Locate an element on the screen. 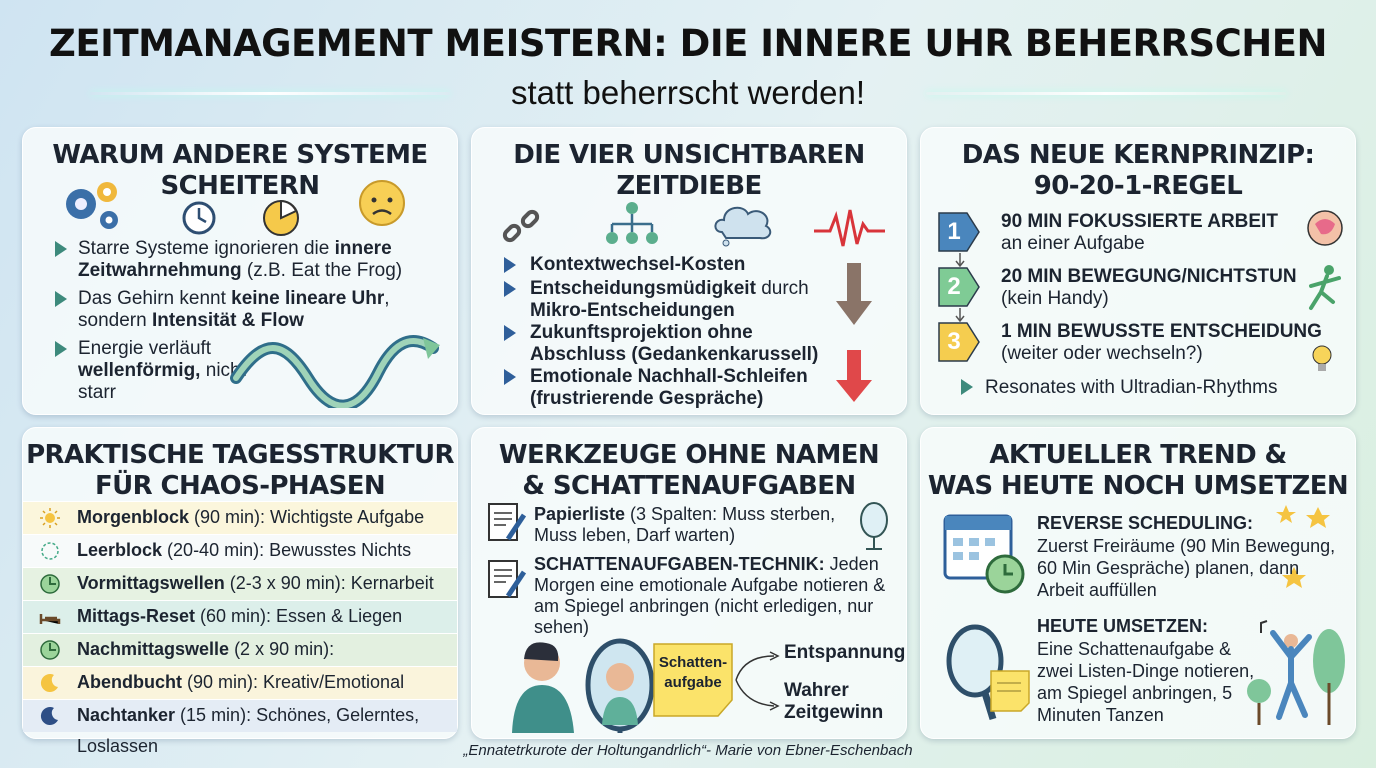 This screenshot has width=1376, height=768. panel-title: WERKZEUGE OHNE NAMEN & SCHATTENAUFGABEN is located at coordinates (689, 471).